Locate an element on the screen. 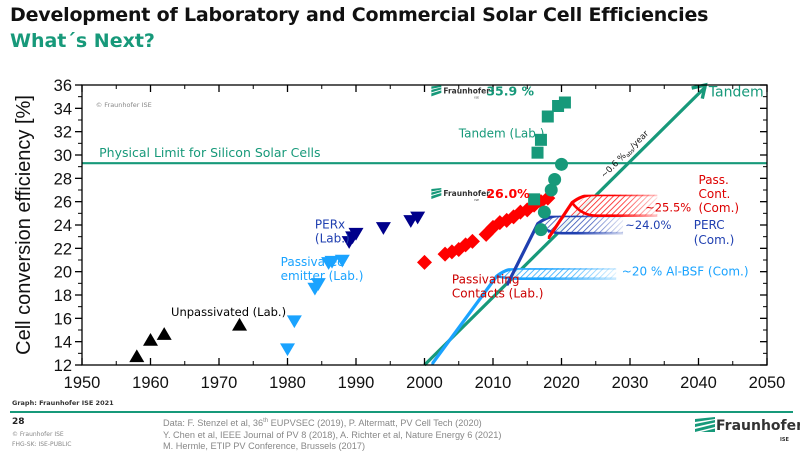  x-tick-label: 2010 is located at coordinates (493, 383).